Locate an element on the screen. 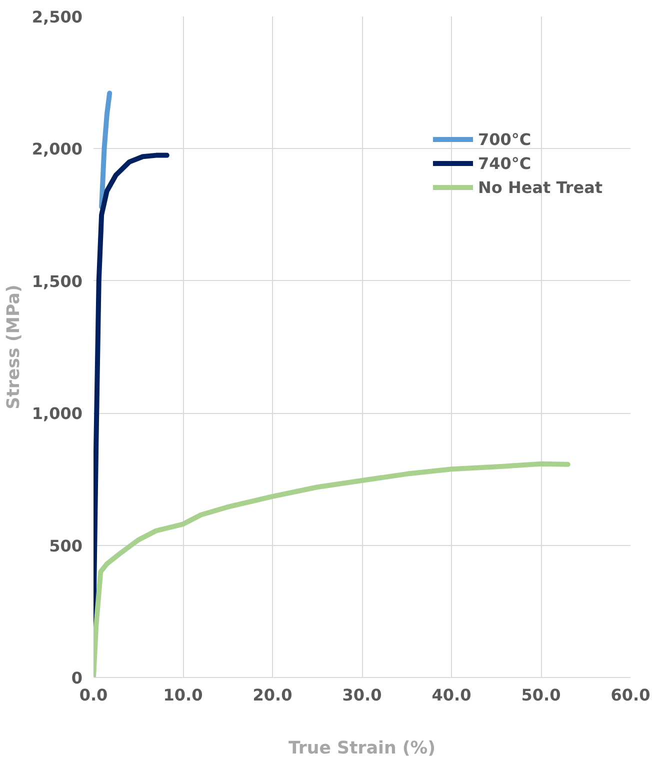 The width and height of the screenshot is (652, 761). x-axis-title: True Strain (%) is located at coordinates (362, 748).